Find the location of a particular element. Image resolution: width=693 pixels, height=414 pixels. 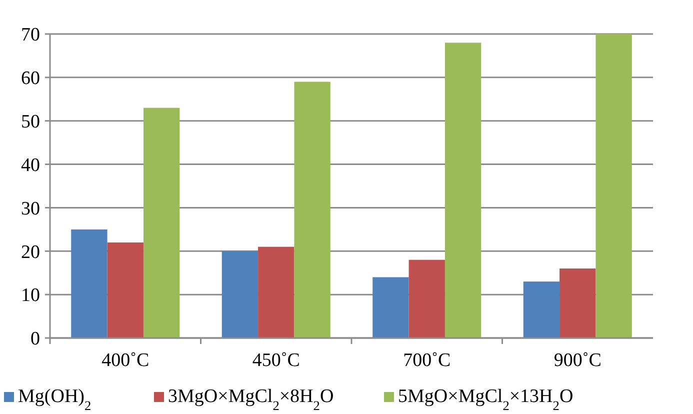

legend-label: 3MgO×MgCl$_{2}$×8H$_{2}$O is located at coordinates (251, 399).